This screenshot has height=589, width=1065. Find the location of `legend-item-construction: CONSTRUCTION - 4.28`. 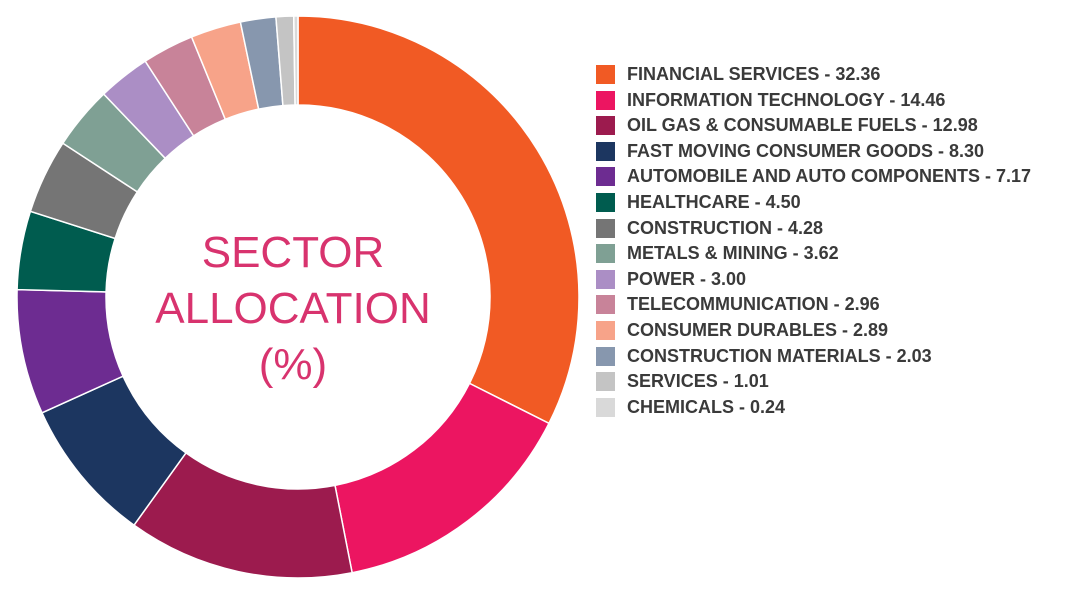

legend-item-construction: CONSTRUCTION - 4.28 is located at coordinates (826, 229).